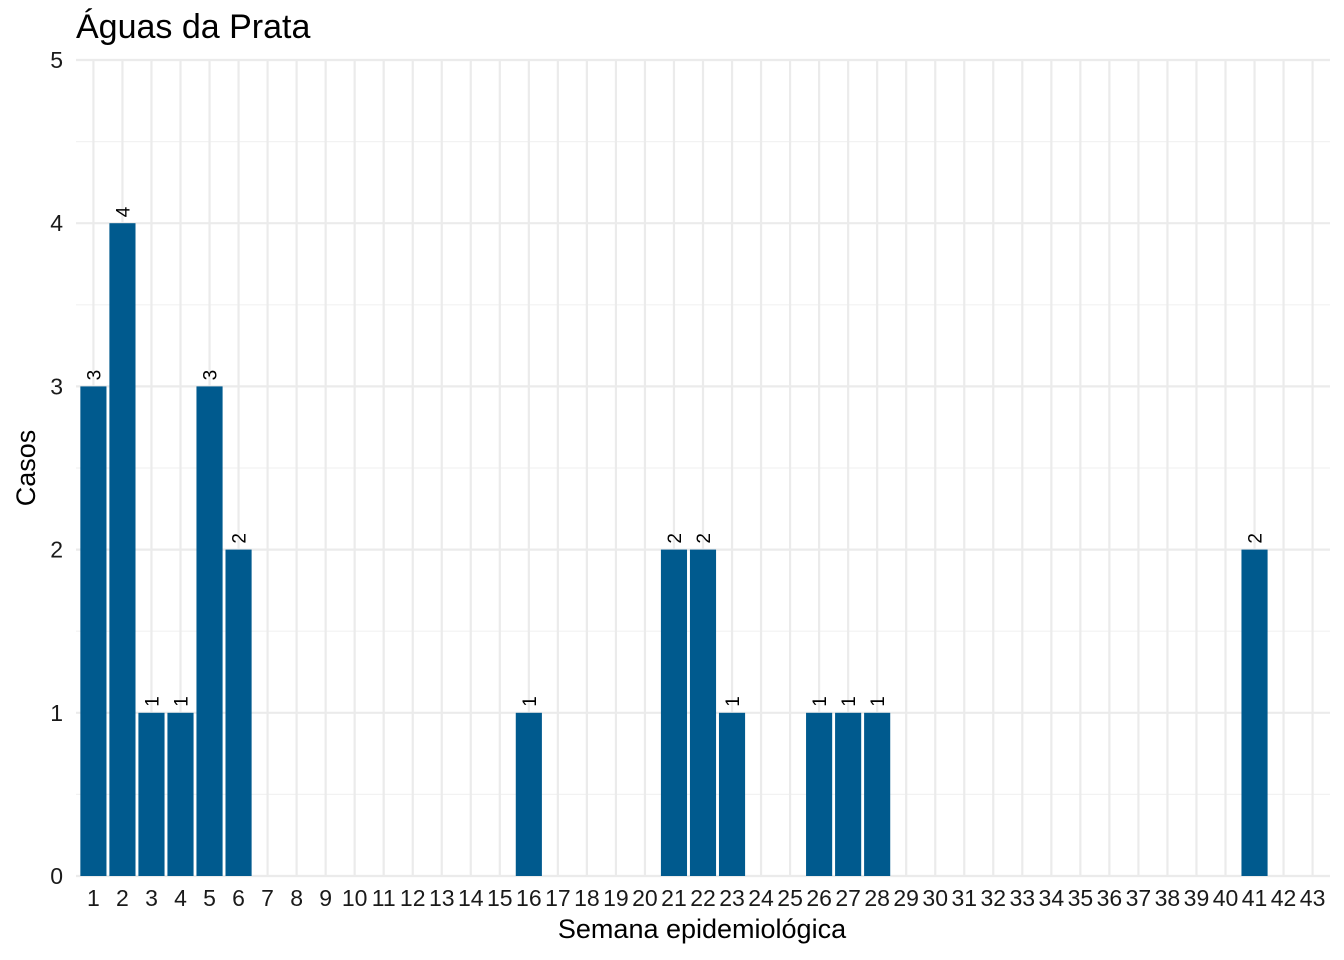 The width and height of the screenshot is (1344, 960). Describe the element at coordinates (56, 550) in the screenshot. I see `y-tick-label: 2` at that location.